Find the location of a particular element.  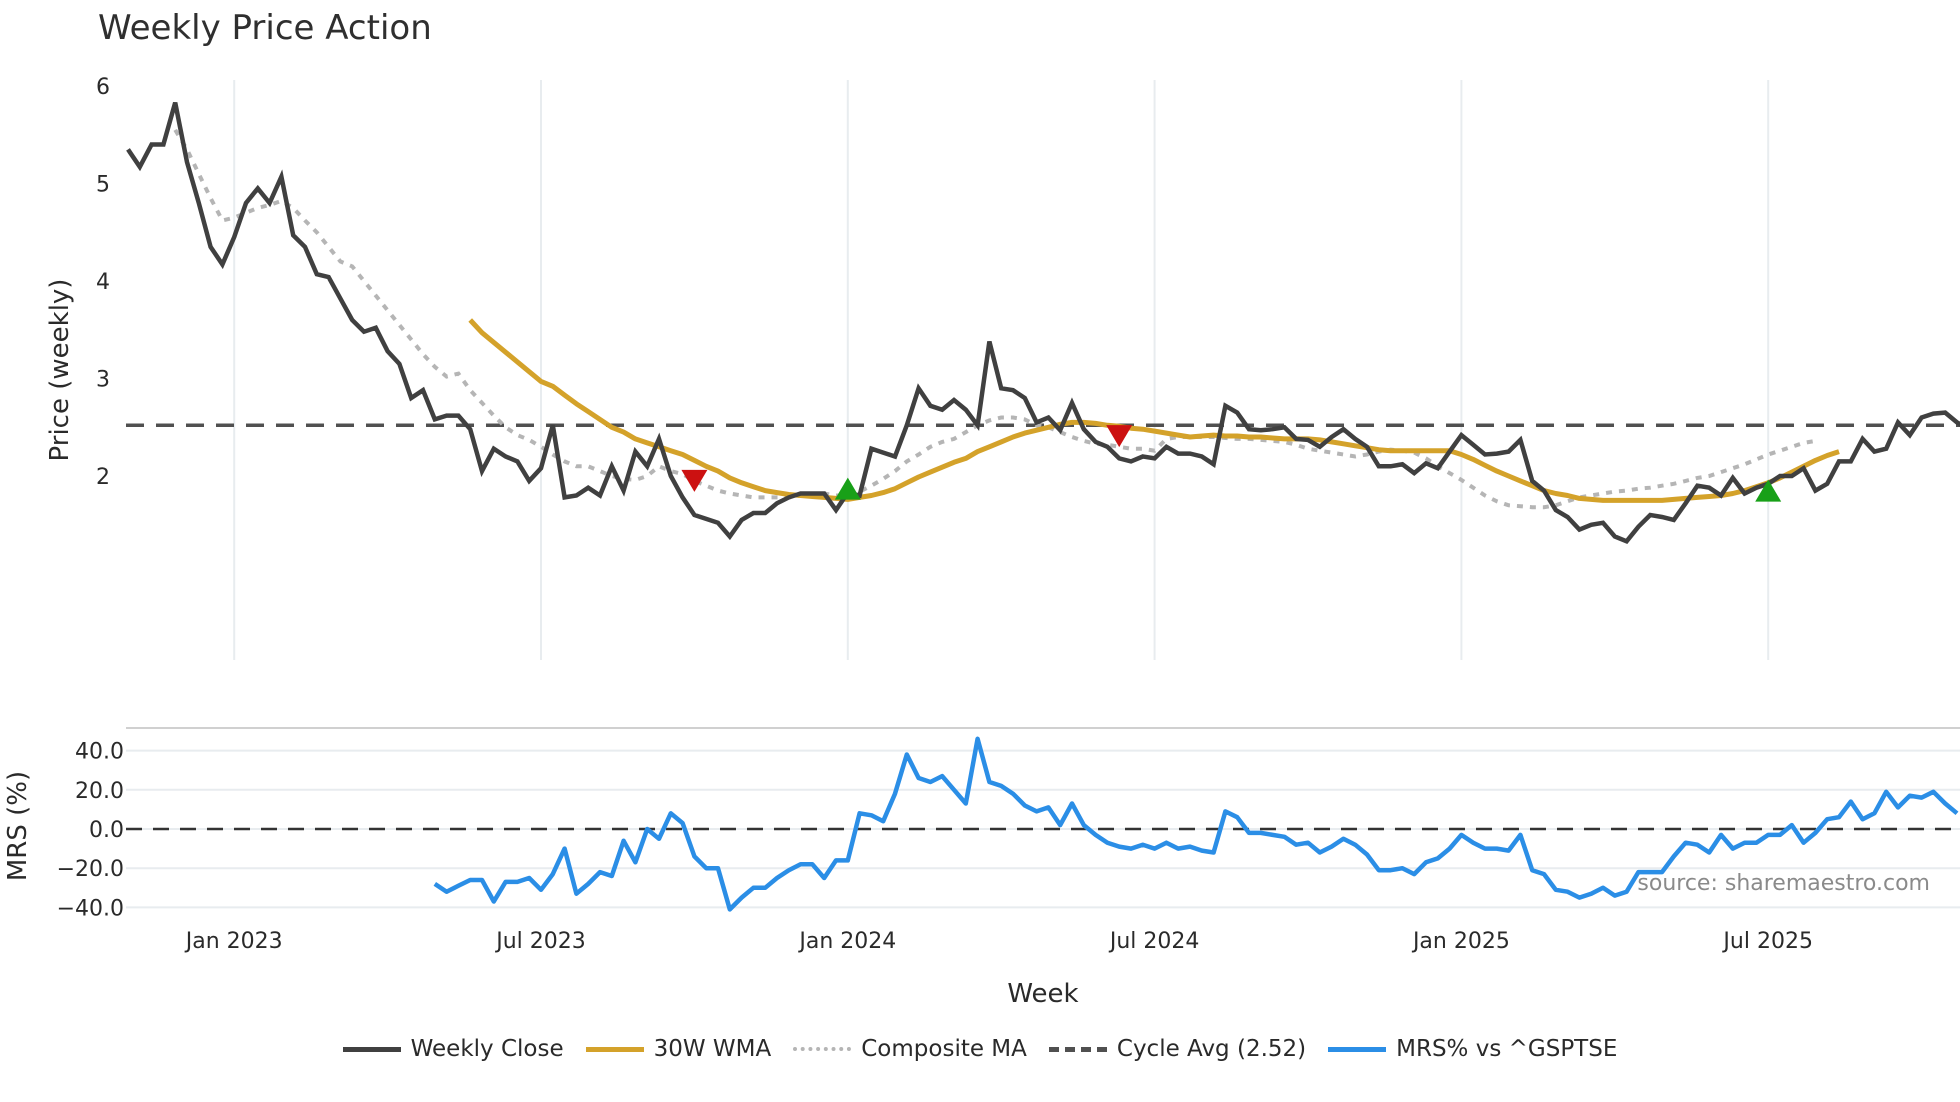

x-axis-title: Week is located at coordinates (1042, 994).